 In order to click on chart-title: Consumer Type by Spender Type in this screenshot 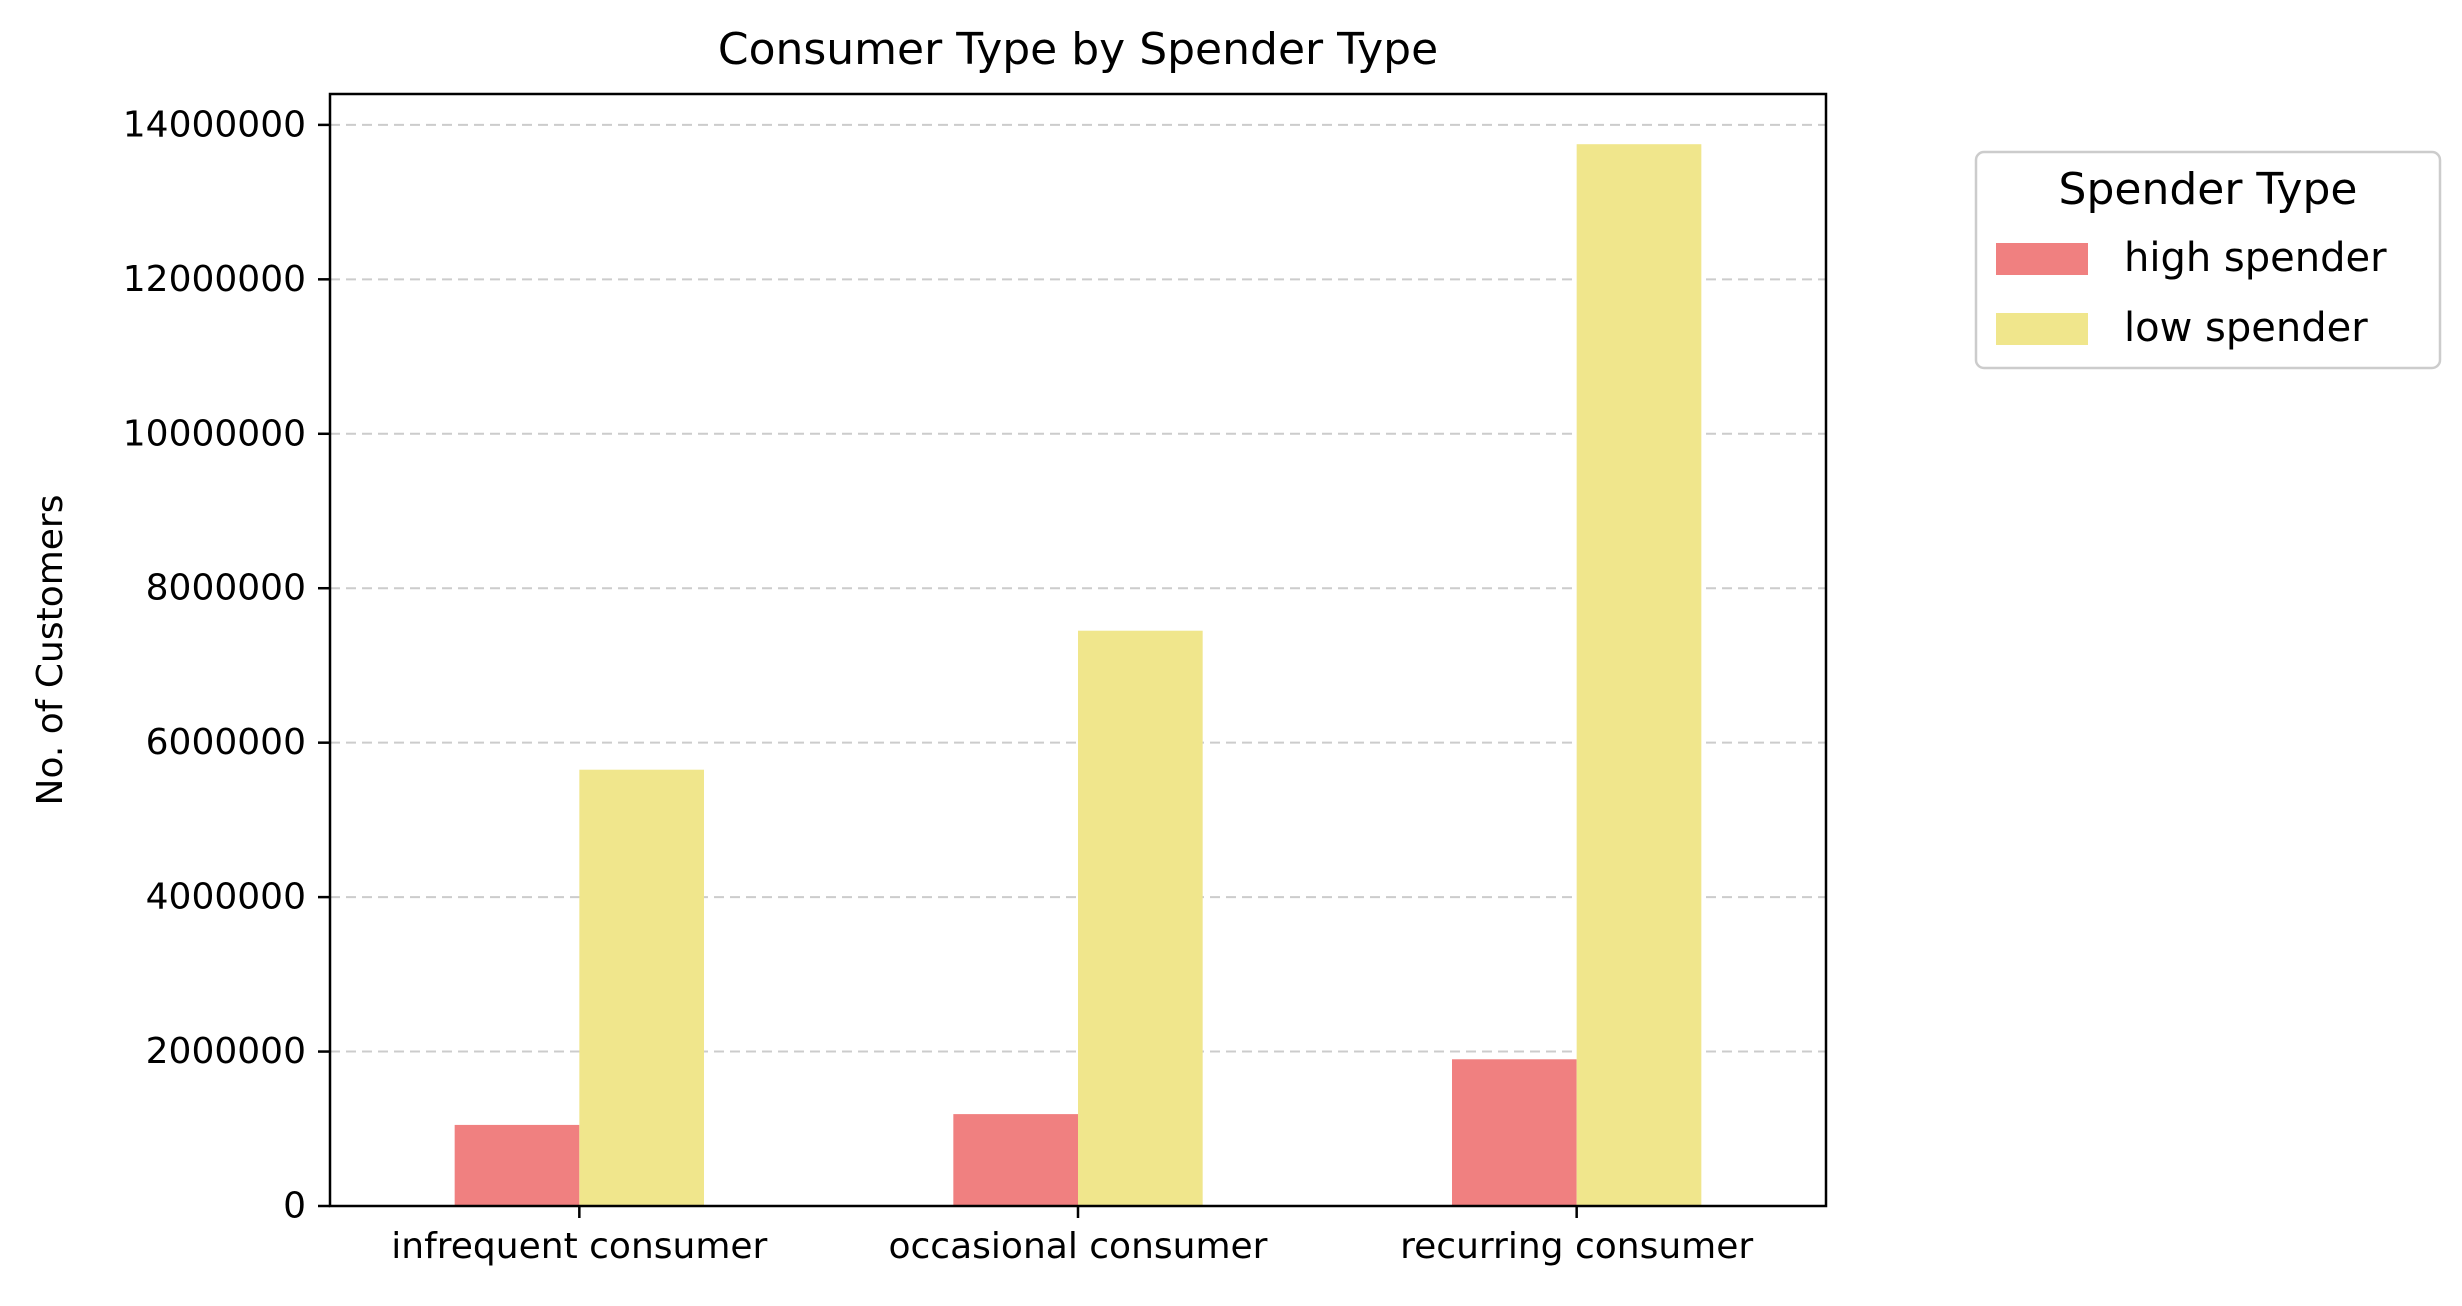, I will do `click(1078, 49)`.